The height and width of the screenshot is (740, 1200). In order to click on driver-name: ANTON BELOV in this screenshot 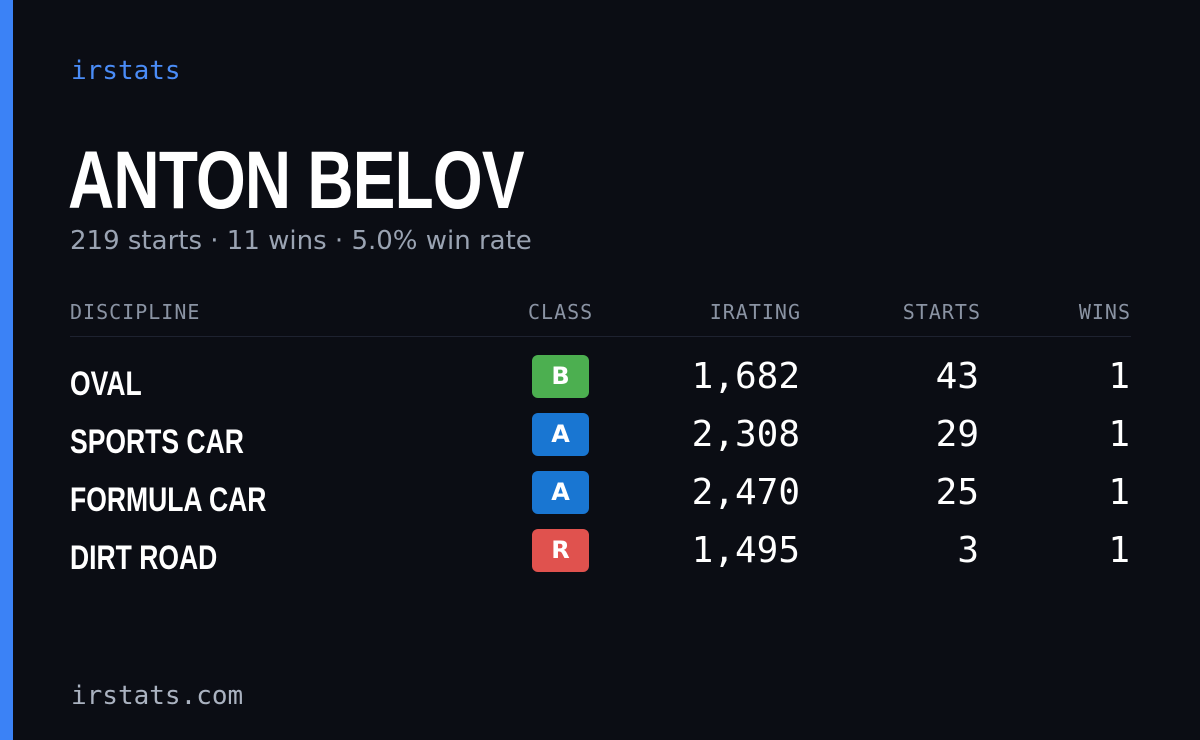, I will do `click(296, 180)`.